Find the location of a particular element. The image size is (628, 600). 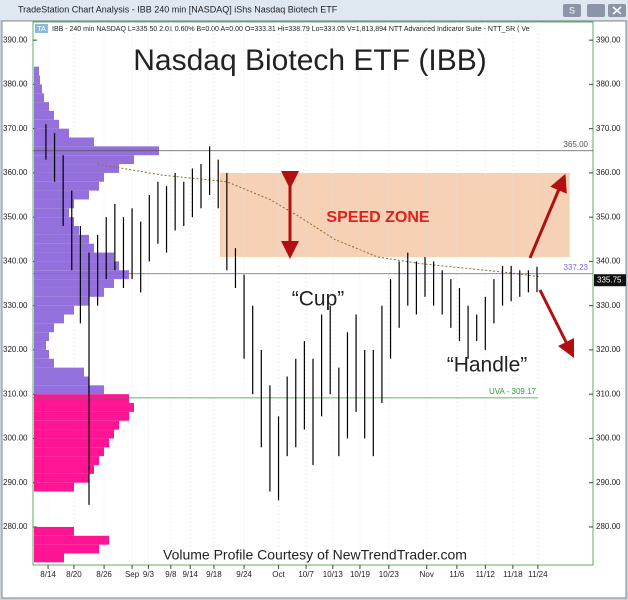

close-icon is located at coordinates (617, 10).